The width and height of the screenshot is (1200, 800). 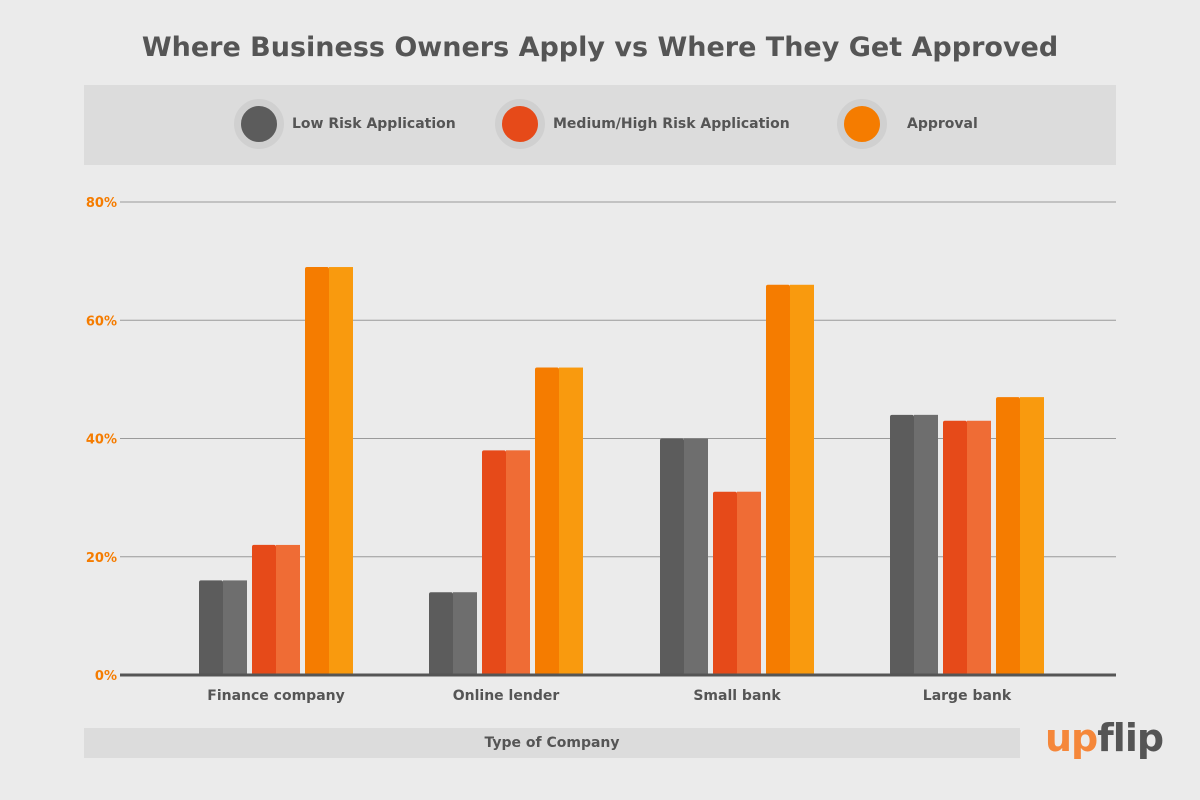 I want to click on legend-label: Low Risk Application, so click(x=374, y=124).